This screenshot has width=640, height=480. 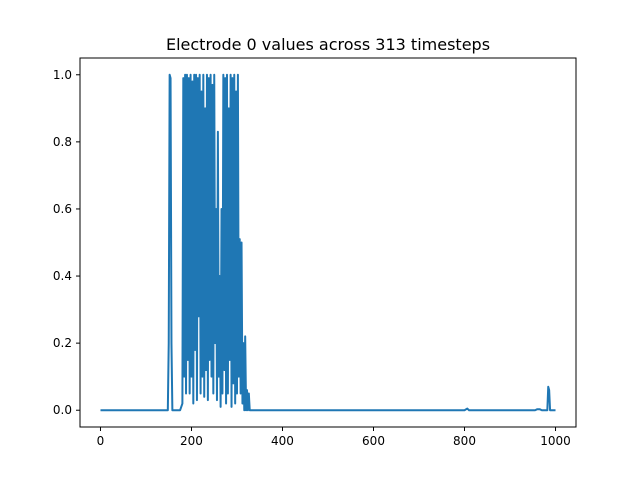 What do you see at coordinates (62, 343) in the screenshot?
I see `y-tick-label: 0.2` at bounding box center [62, 343].